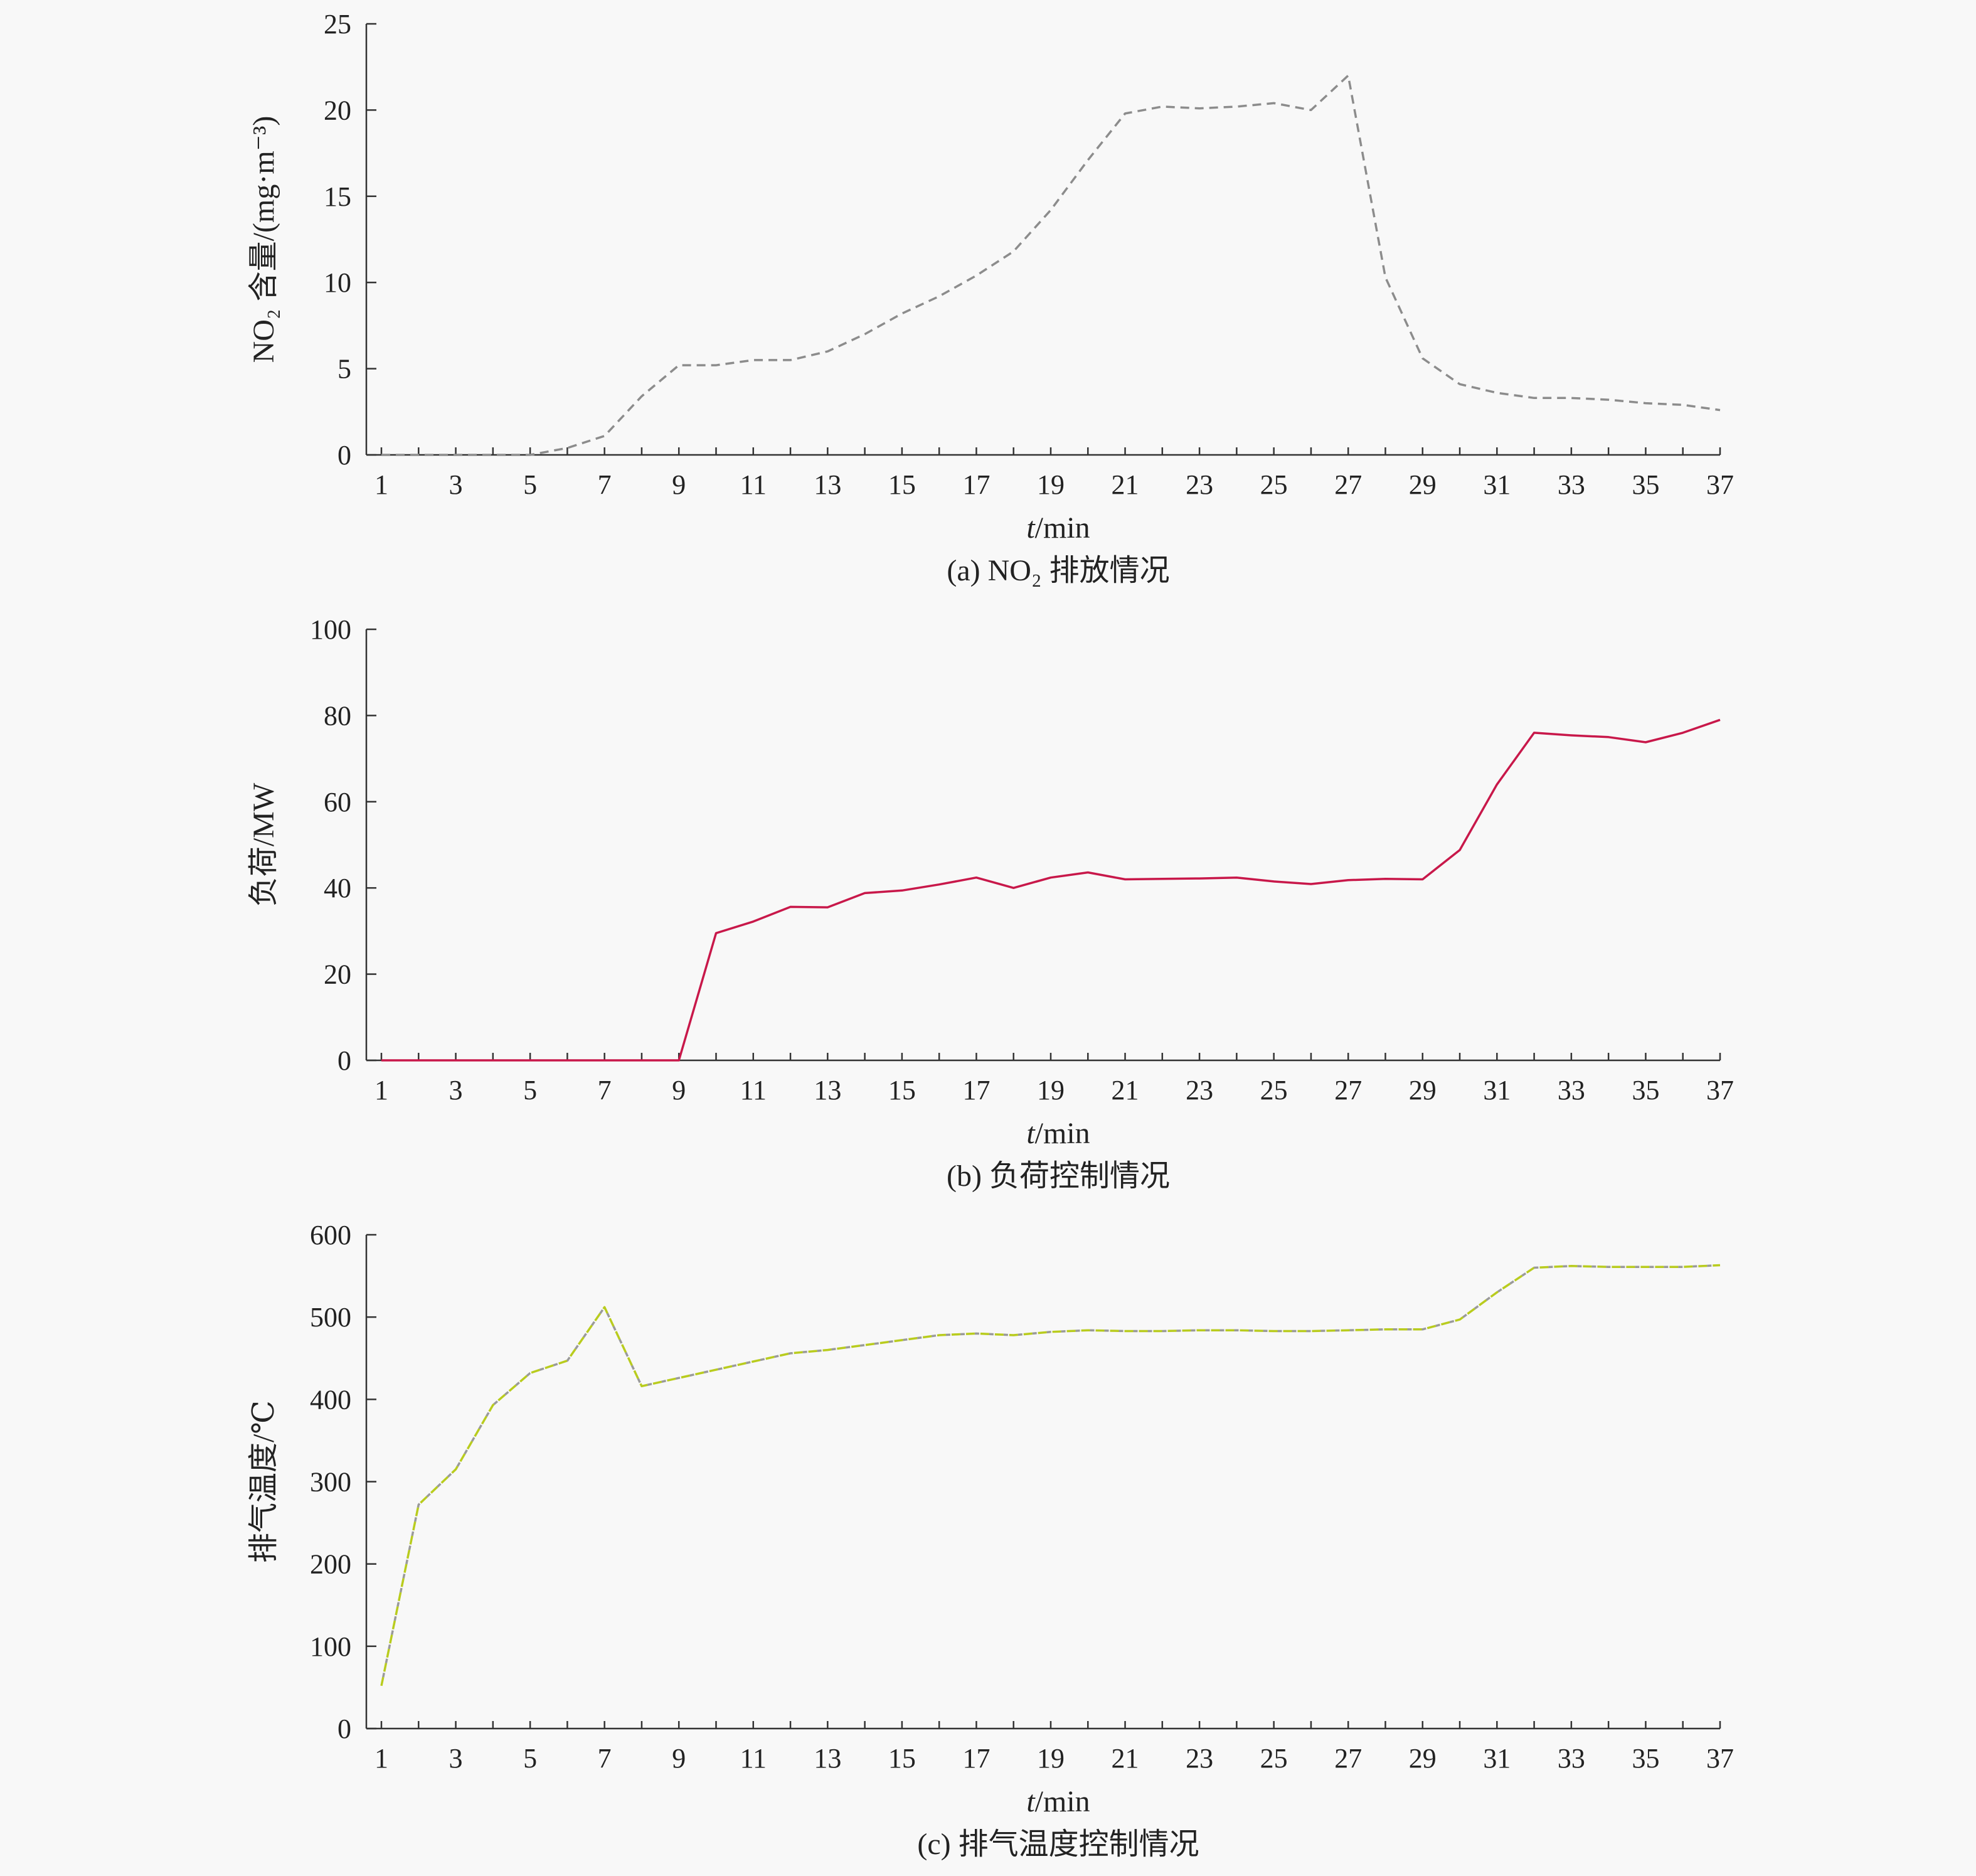  I want to click on y-axis: 0 100 200 300 400 500 600, so click(343, 1482).